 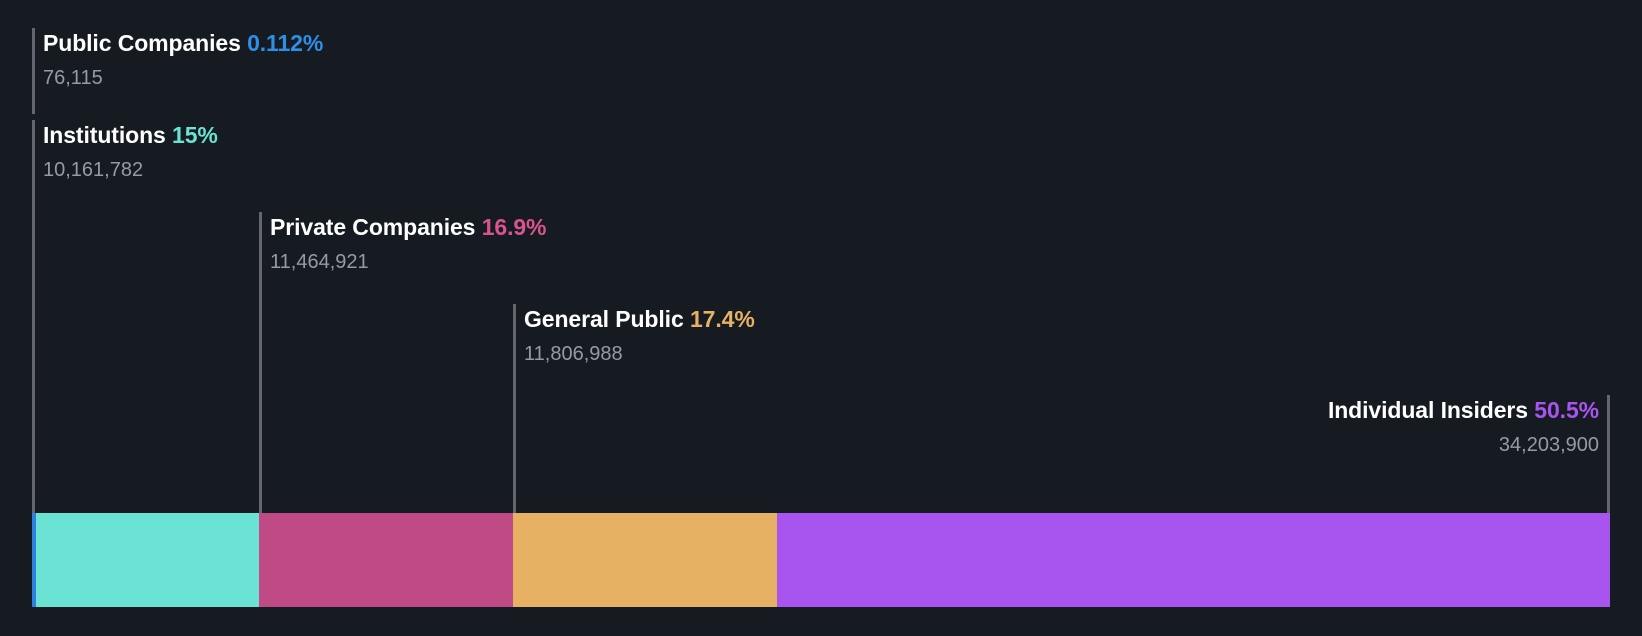 What do you see at coordinates (1427, 410) in the screenshot?
I see `segment-name-individual-insiders: Individual Insiders` at bounding box center [1427, 410].